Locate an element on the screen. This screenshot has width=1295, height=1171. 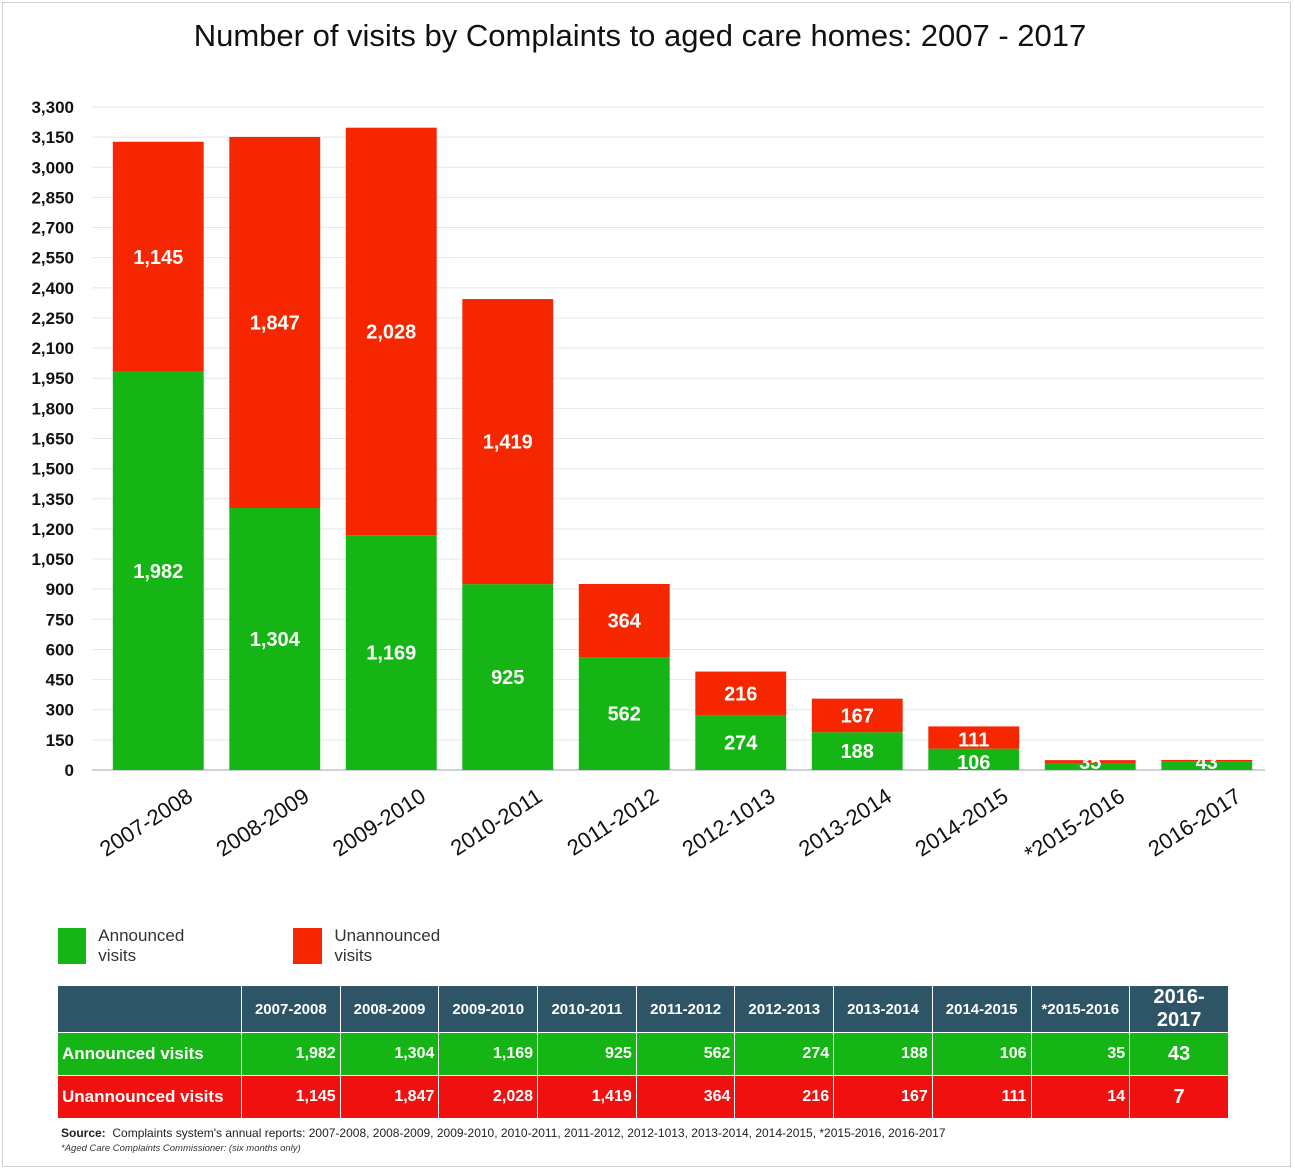
y-tick-label: 2,250 is located at coordinates (52, 318).